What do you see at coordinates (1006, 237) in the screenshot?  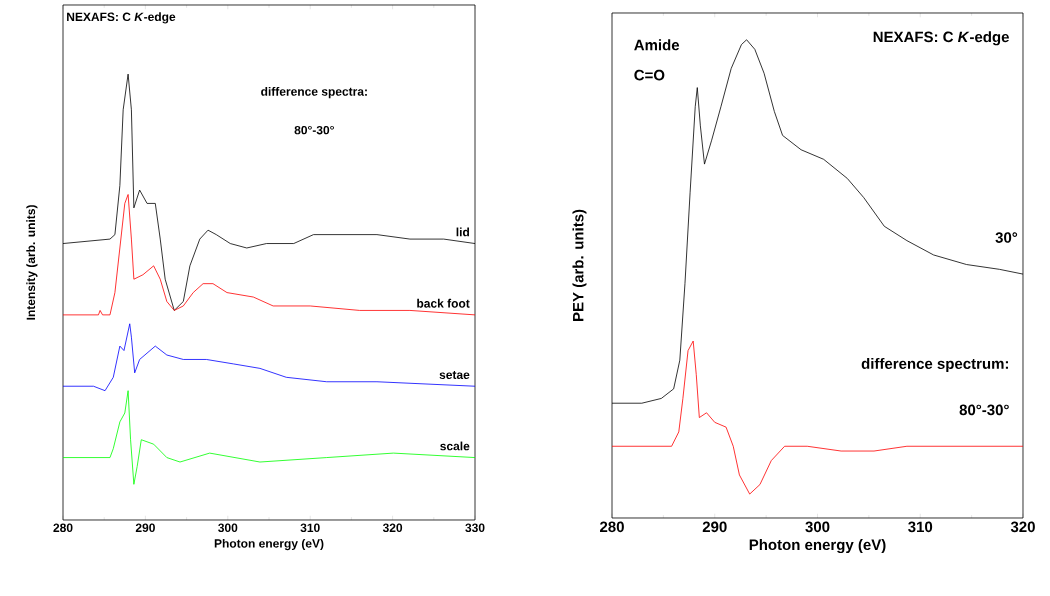 I see `series-label: 30°` at bounding box center [1006, 237].